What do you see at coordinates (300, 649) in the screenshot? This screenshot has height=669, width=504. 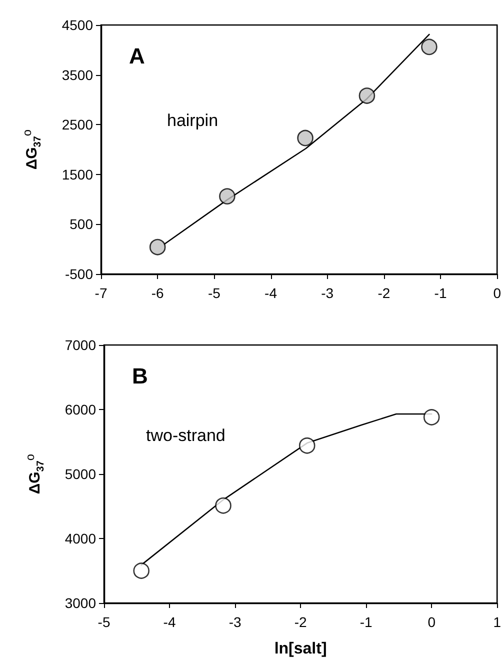 I see `x-axis-title: ln[salt]` at bounding box center [300, 649].